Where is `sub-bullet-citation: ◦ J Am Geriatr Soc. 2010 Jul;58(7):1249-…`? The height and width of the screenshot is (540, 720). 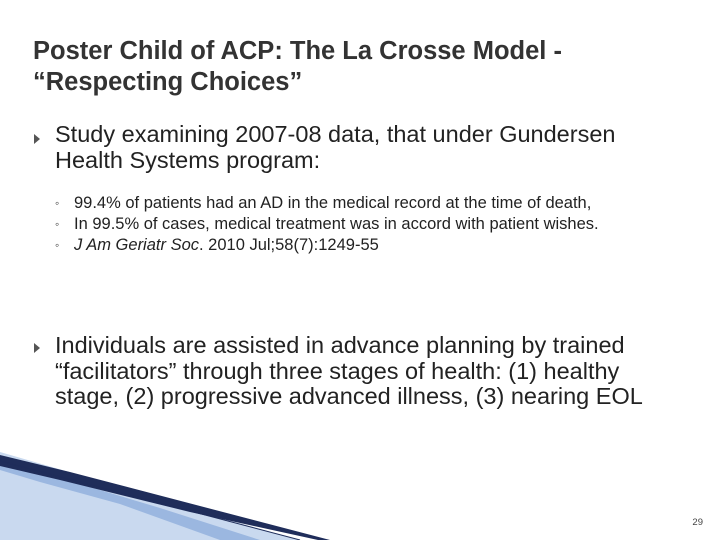 sub-bullet-citation: ◦ J Am Geriatr Soc. 2010 Jul;58(7):1249-… is located at coordinates (369, 245).